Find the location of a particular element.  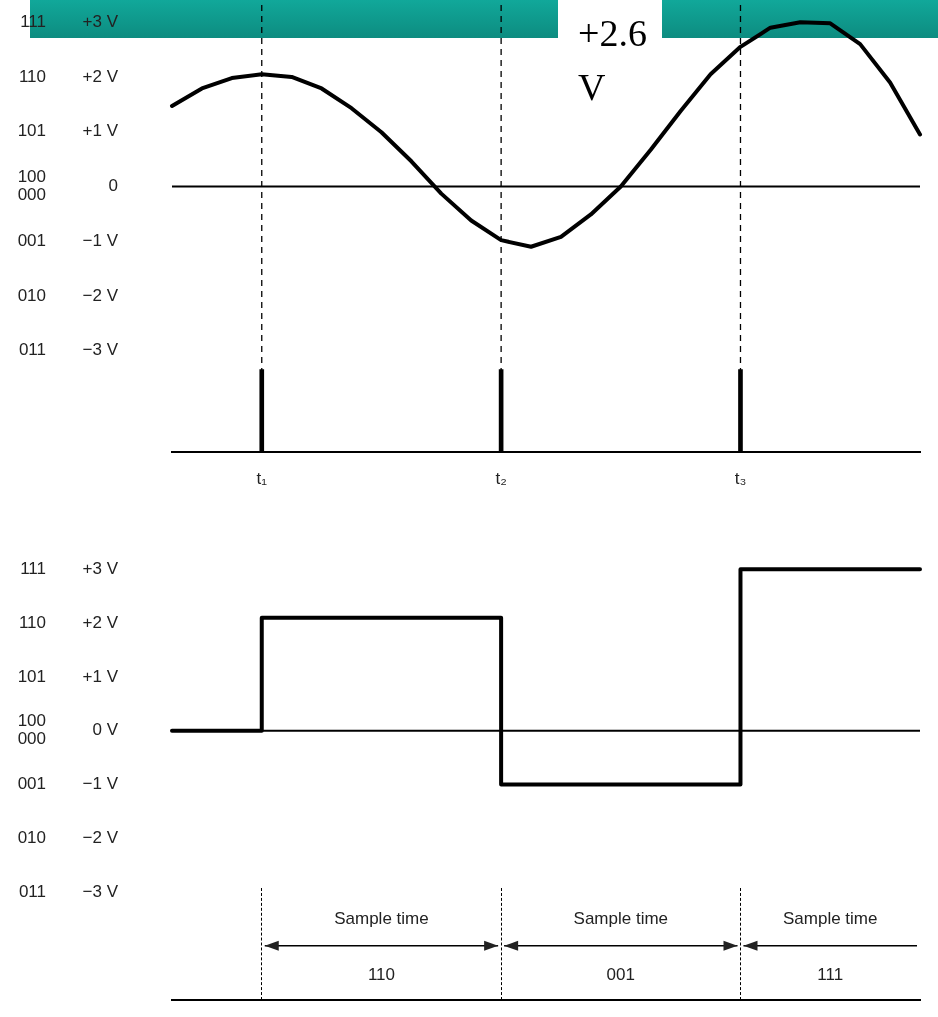

text: 111 is located at coordinates (33, 568).